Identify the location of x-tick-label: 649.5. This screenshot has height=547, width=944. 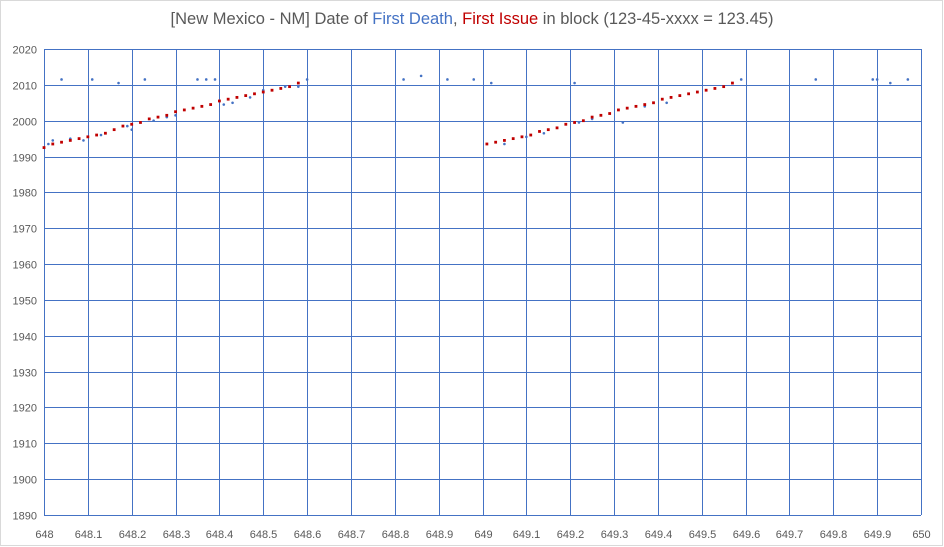
(703, 535).